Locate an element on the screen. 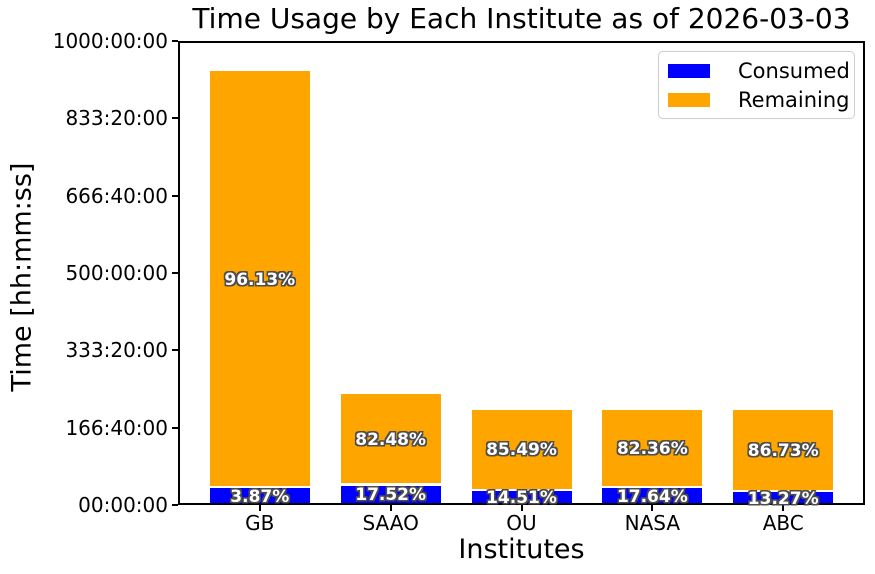  consumed-swatch-icon is located at coordinates (689, 70).